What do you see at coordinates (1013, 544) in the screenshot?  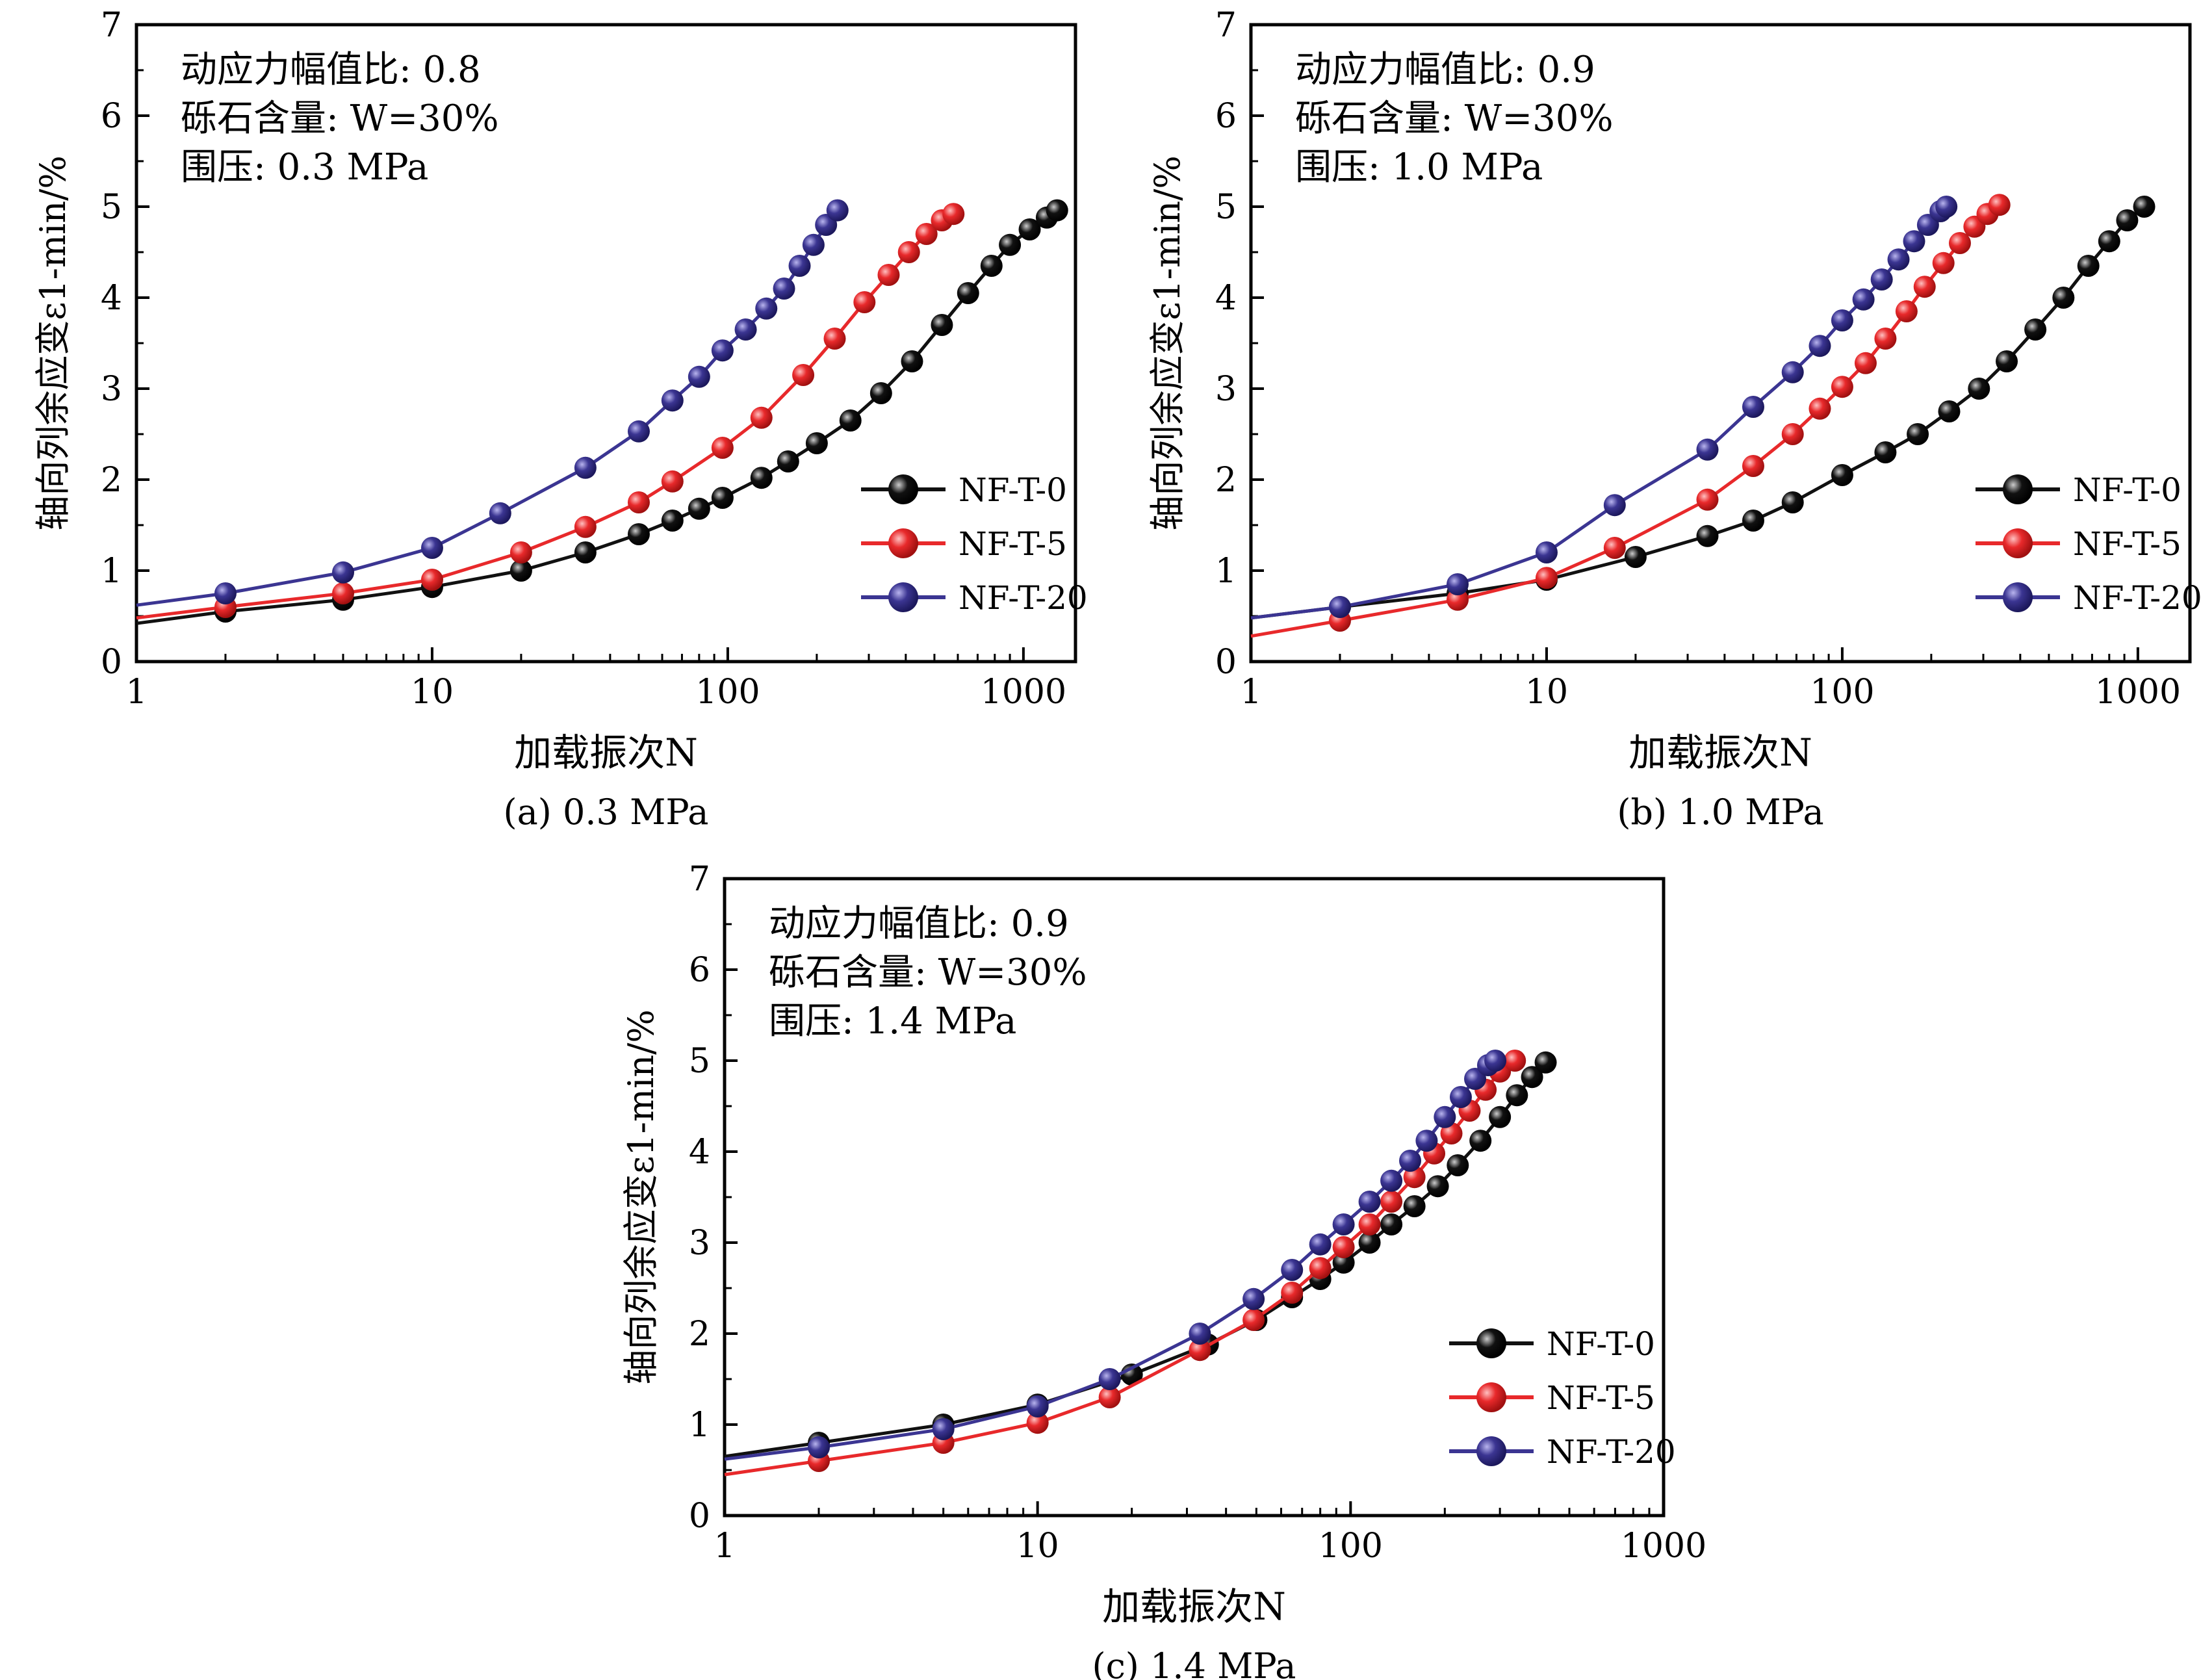 I see `legend-label: NF-T-5` at bounding box center [1013, 544].